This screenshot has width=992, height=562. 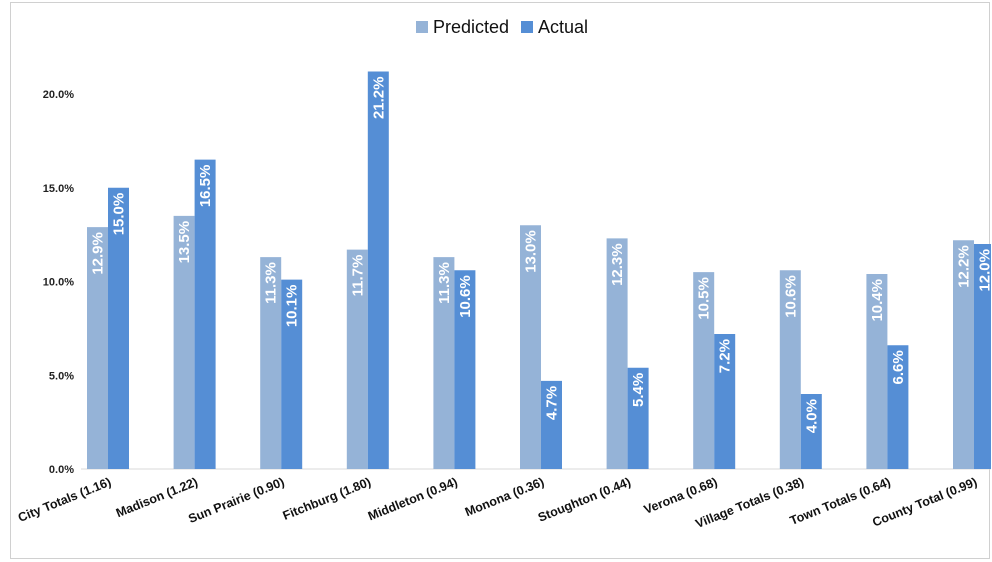 I want to click on y-tick-label: 5.0%, so click(x=61, y=376).